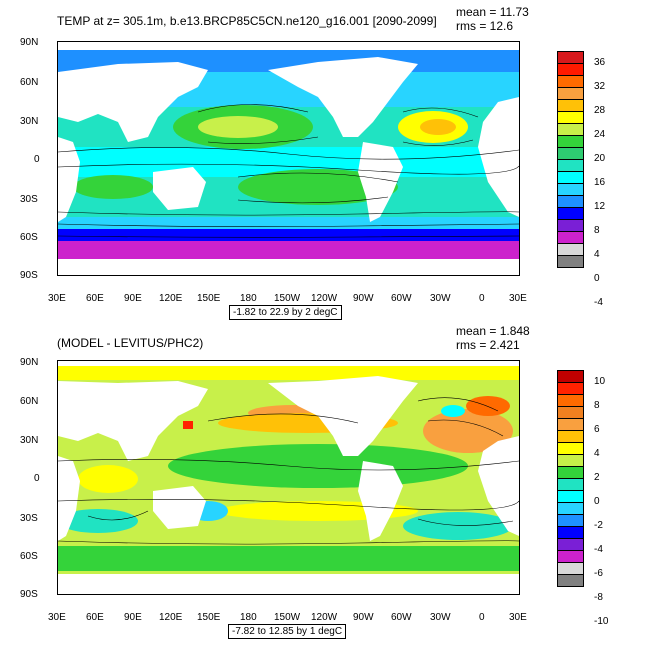 Image resolution: width=647 pixels, height=647 pixels. Describe the element at coordinates (29, 237) in the screenshot. I see `p1-lat-60s: 60S` at that location.